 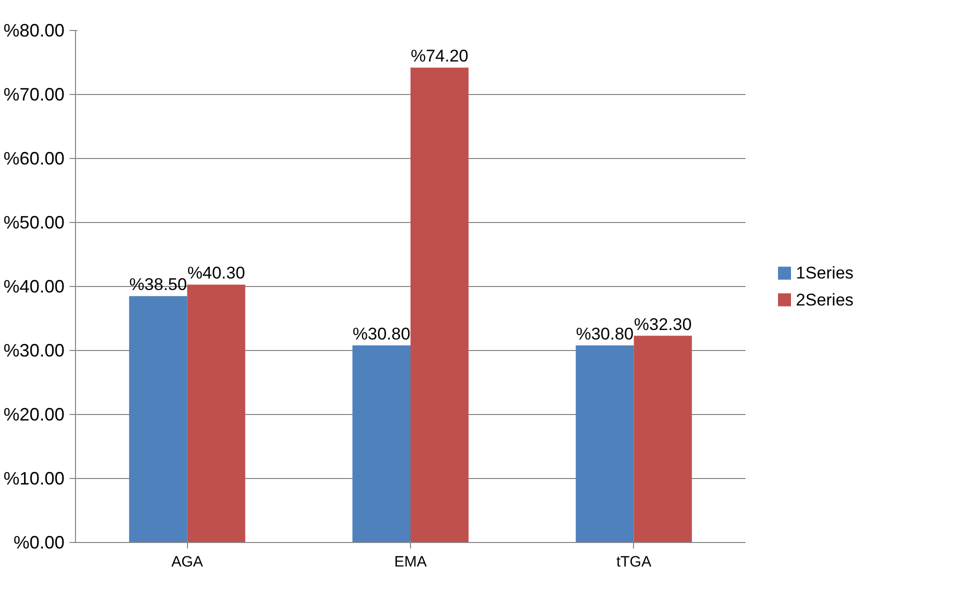 What do you see at coordinates (34, 478) in the screenshot?
I see `y-tick-label: %10.00` at bounding box center [34, 478].